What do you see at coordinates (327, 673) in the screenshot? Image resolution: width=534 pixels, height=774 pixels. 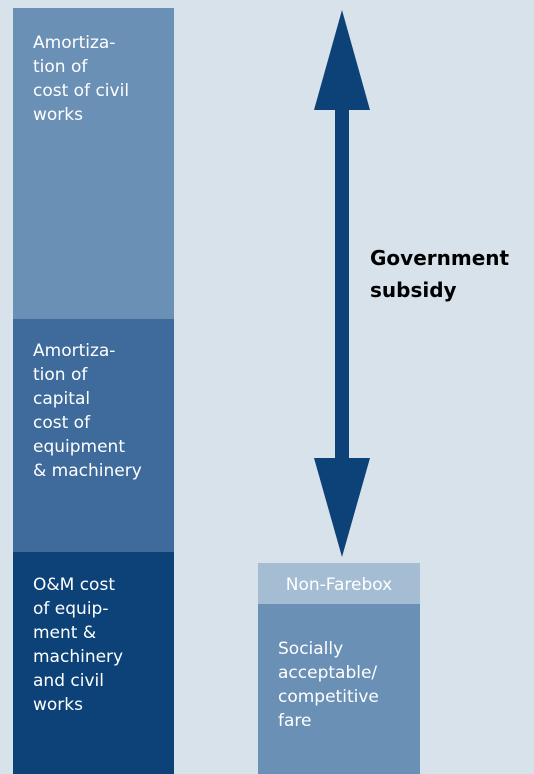 I see `fare-text: acceptable/` at bounding box center [327, 673].